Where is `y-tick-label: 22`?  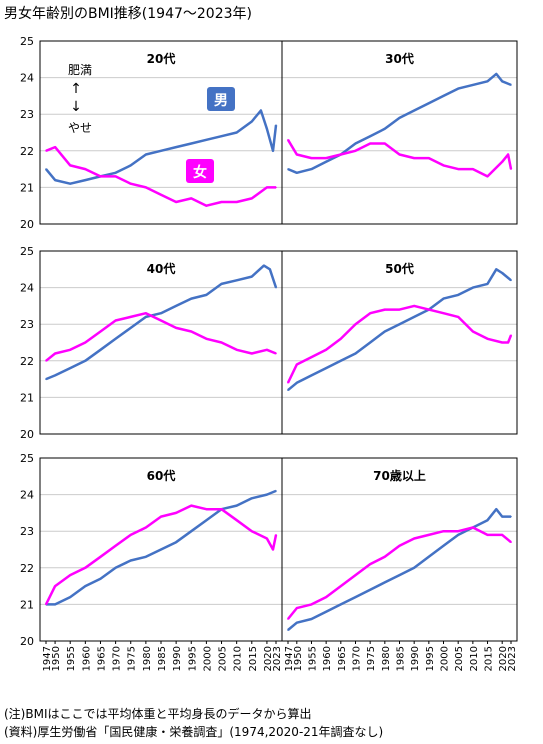
y-tick-label: 22 is located at coordinates (27, 361).